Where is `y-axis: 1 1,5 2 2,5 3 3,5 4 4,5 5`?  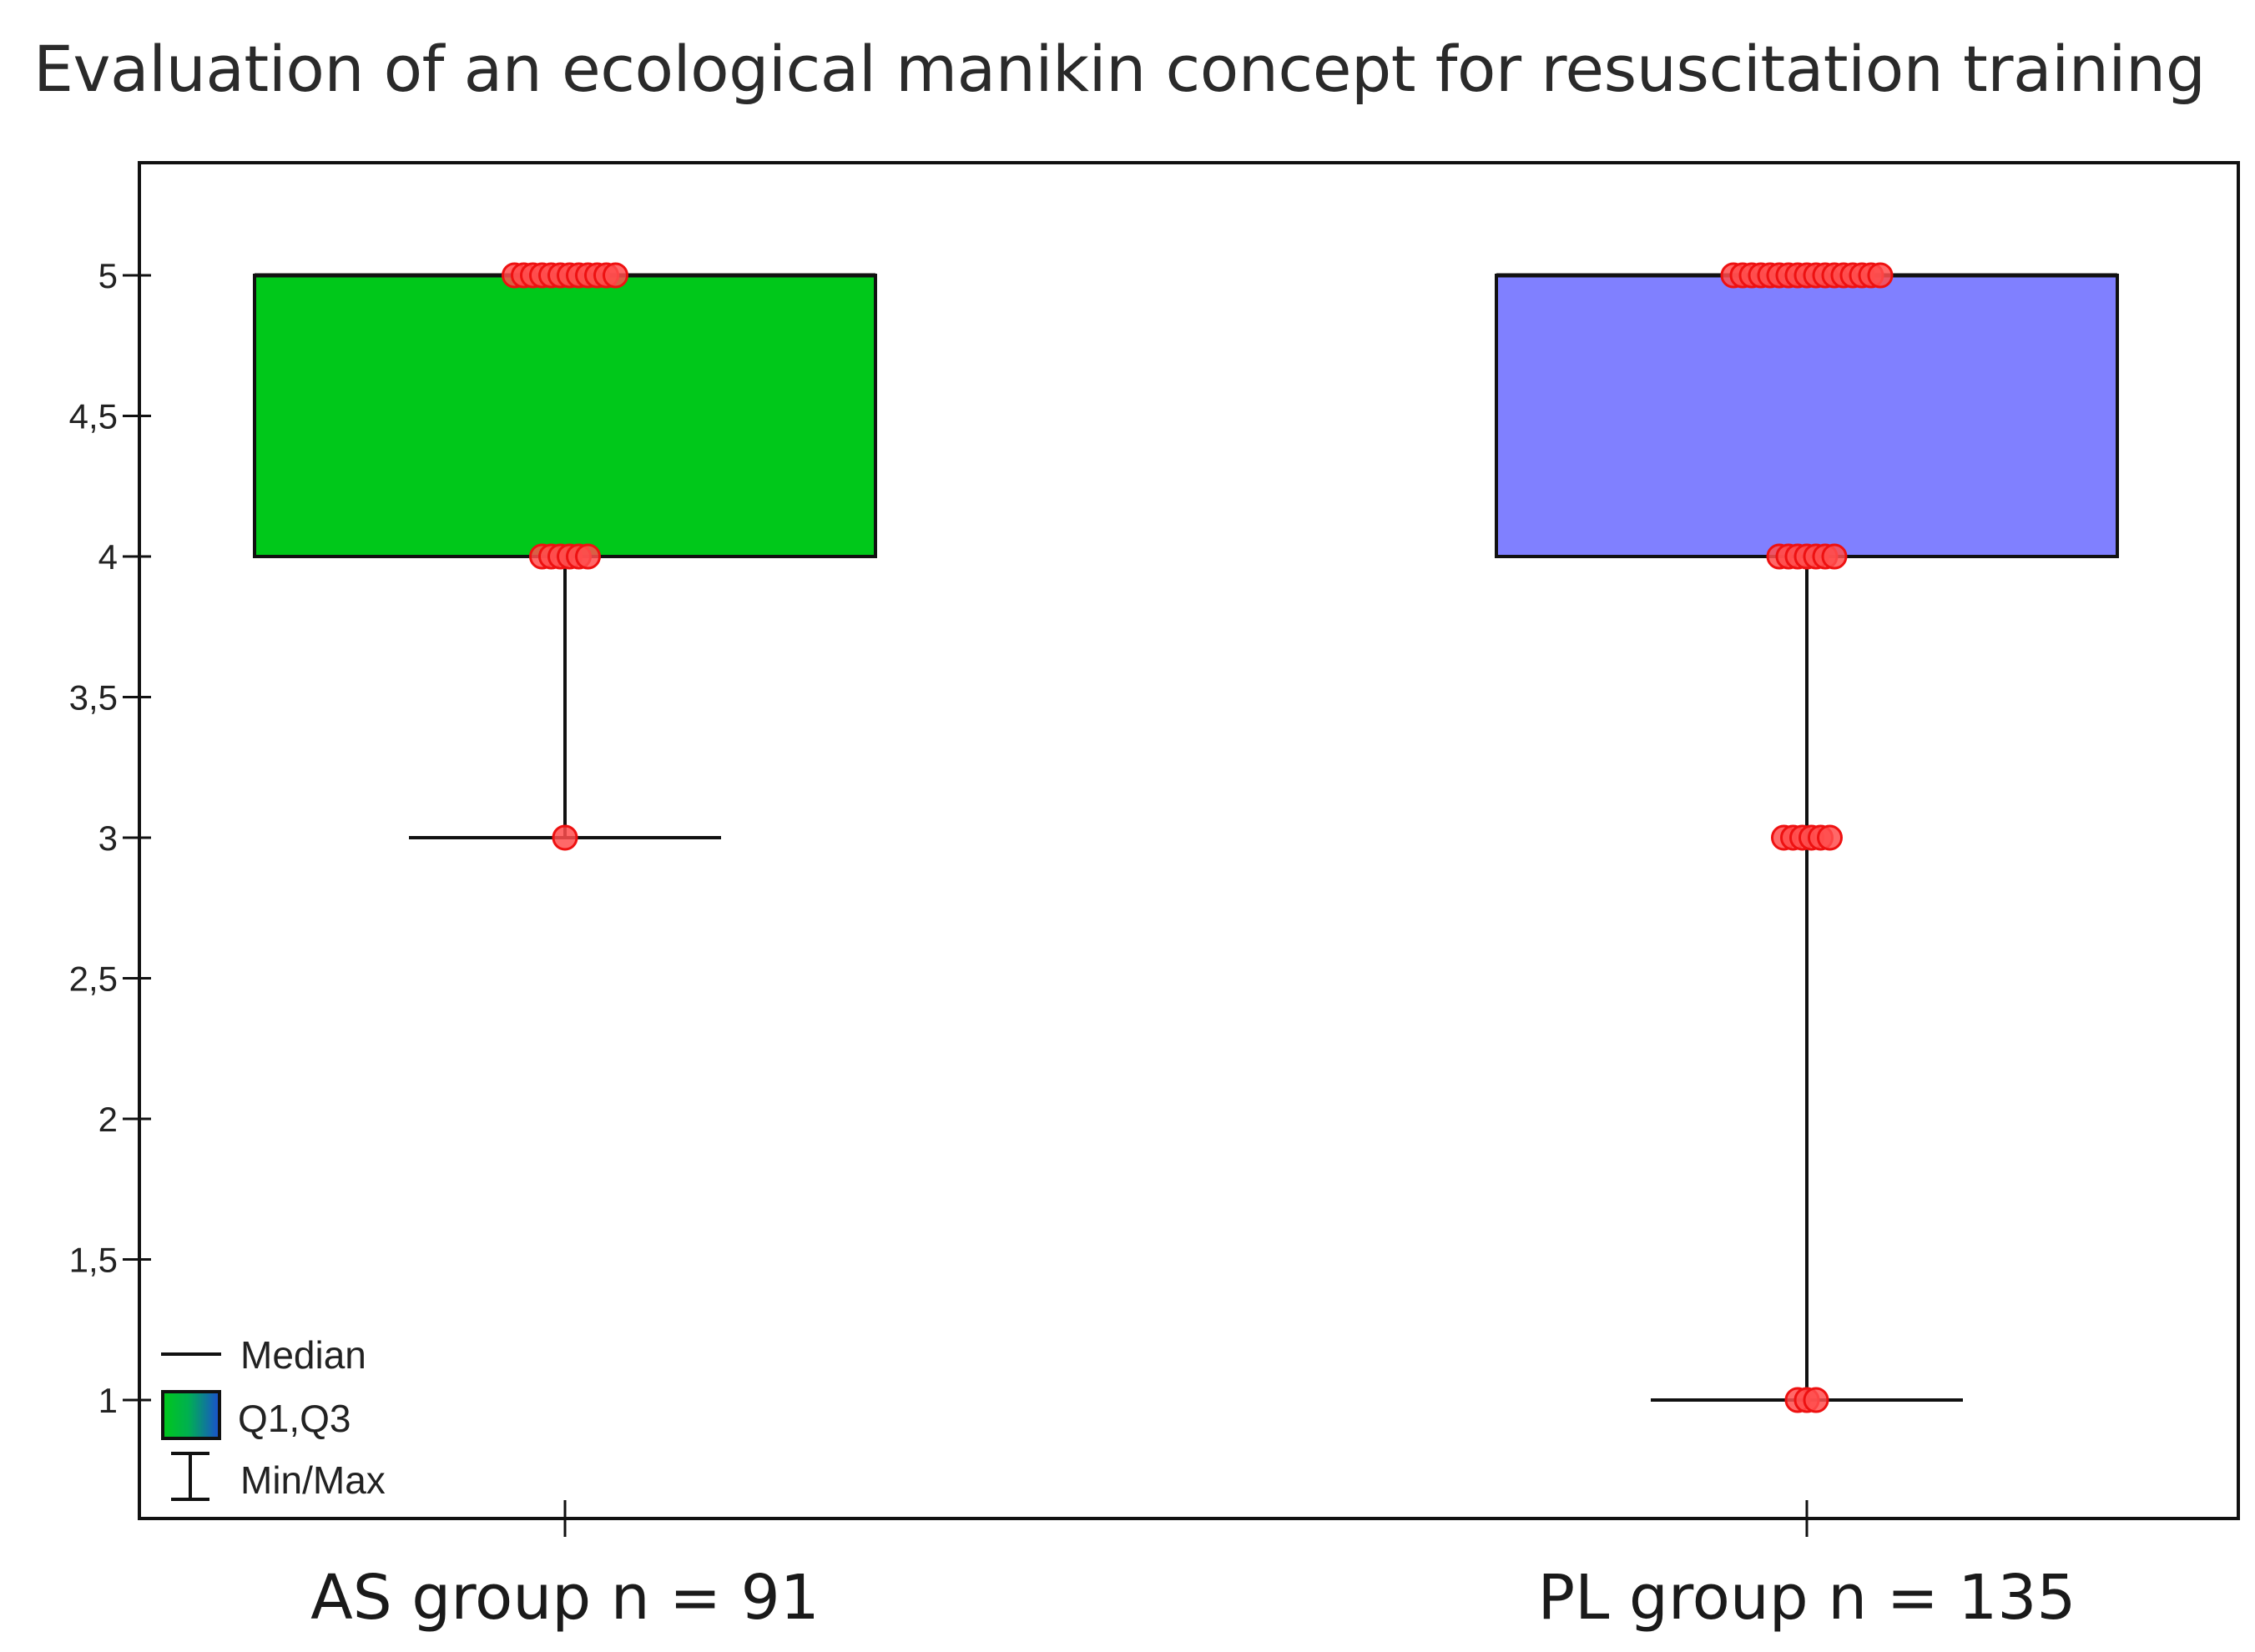 y-axis: 1 1,5 2 2,5 3 3,5 4 4,5 5 is located at coordinates (110, 838).